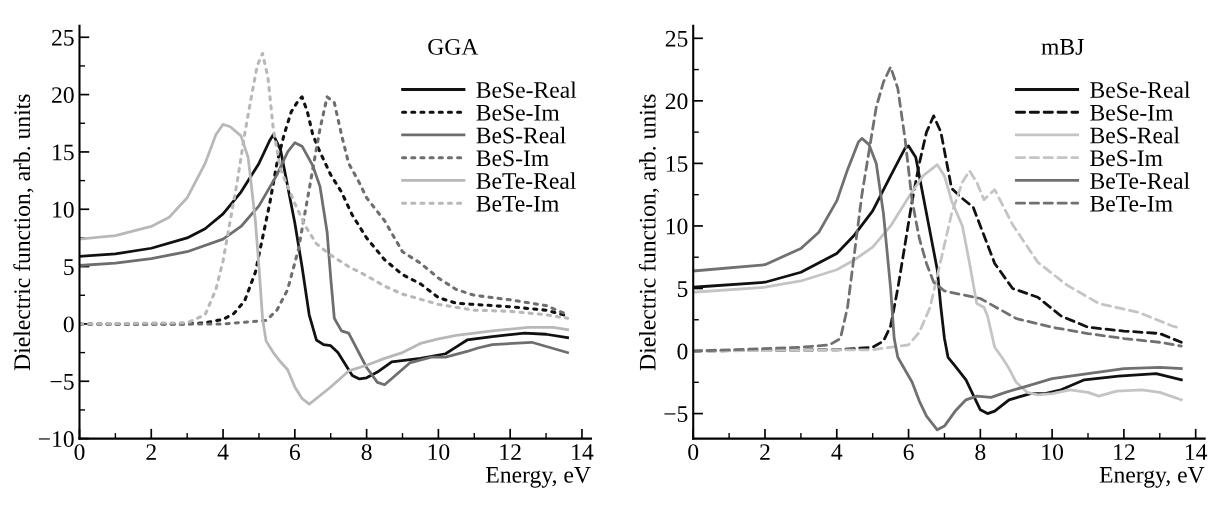 This screenshot has height=516, width=1223. Describe the element at coordinates (56, 439) in the screenshot. I see `y-tick-label: −10` at that location.